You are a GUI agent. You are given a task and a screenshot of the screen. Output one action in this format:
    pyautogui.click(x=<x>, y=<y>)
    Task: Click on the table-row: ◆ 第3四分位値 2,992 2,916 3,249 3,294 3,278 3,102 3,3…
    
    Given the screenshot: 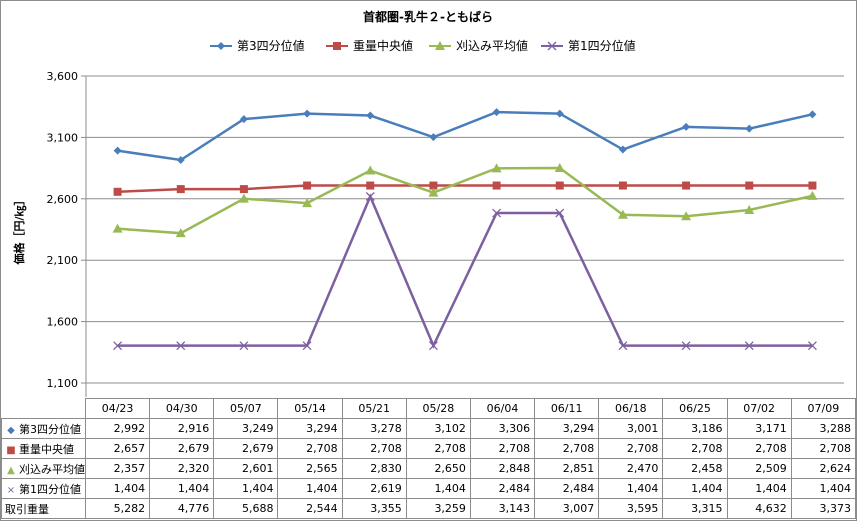 What is the action you would take?
    pyautogui.click(x=429, y=428)
    